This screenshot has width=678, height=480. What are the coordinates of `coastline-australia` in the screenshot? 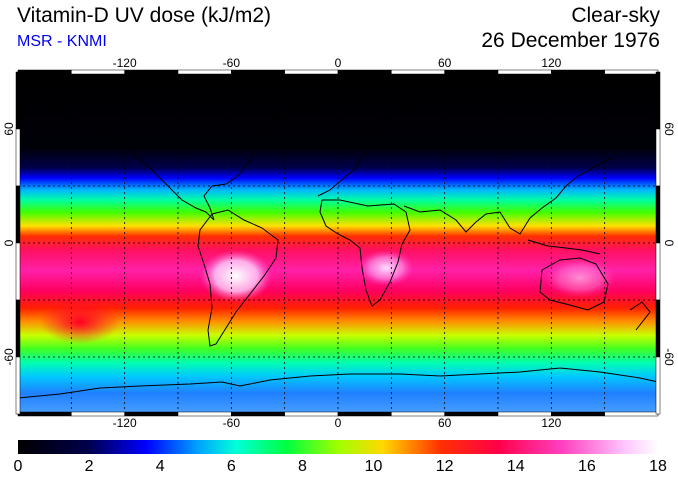 It's located at (574, 284).